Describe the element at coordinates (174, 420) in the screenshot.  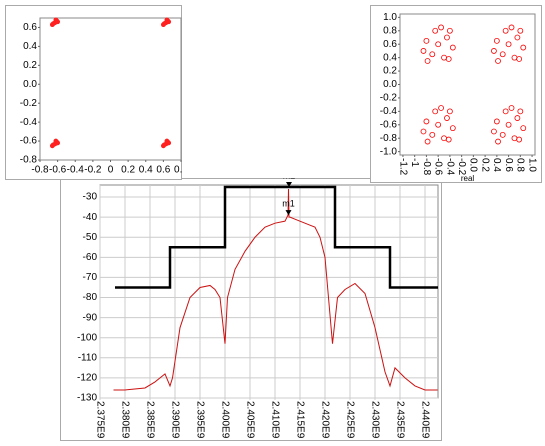
I see `x-tick-label: 2.390E9` at that location.